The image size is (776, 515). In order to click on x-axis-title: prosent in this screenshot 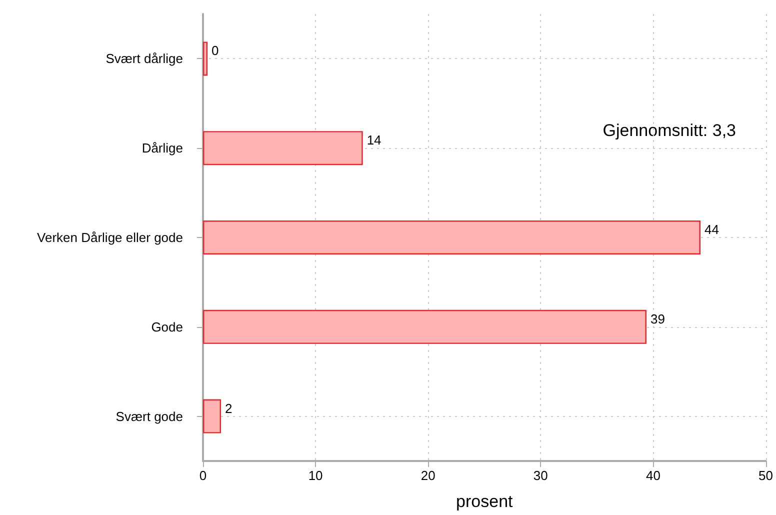, I will do `click(485, 501)`.